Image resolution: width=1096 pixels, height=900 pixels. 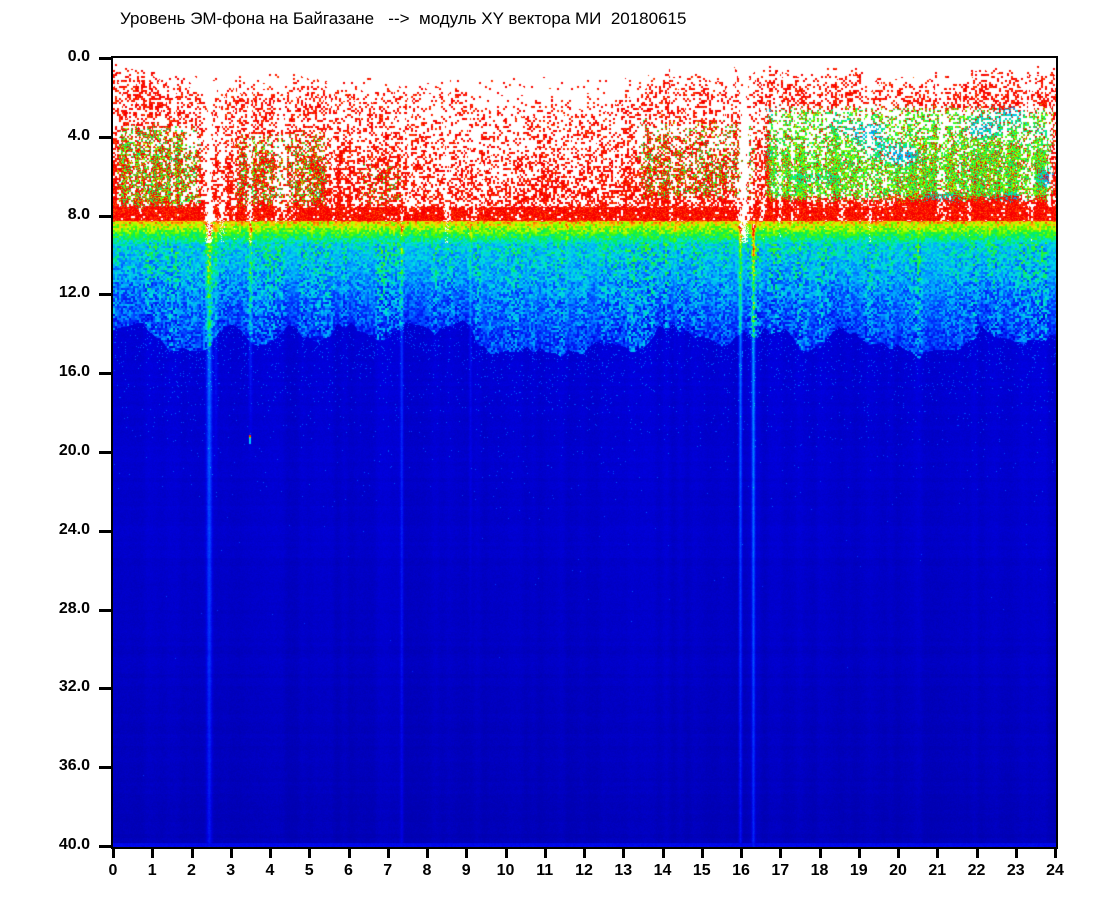 I want to click on x-axis-tick-label: 16, so click(x=741, y=870).